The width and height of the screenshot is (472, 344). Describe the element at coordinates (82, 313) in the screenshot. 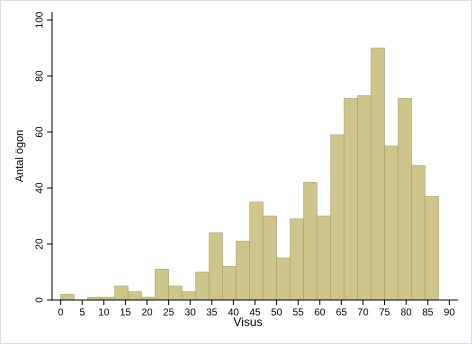

I see `x-tick-label: 5` at that location.